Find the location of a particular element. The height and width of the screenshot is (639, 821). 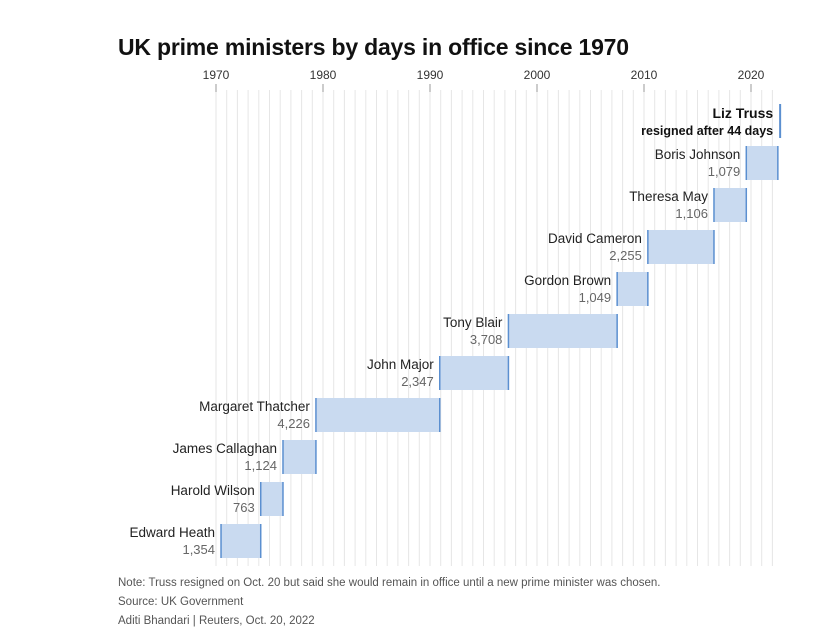

pm-days-label: 1,049 is located at coordinates (595, 297).